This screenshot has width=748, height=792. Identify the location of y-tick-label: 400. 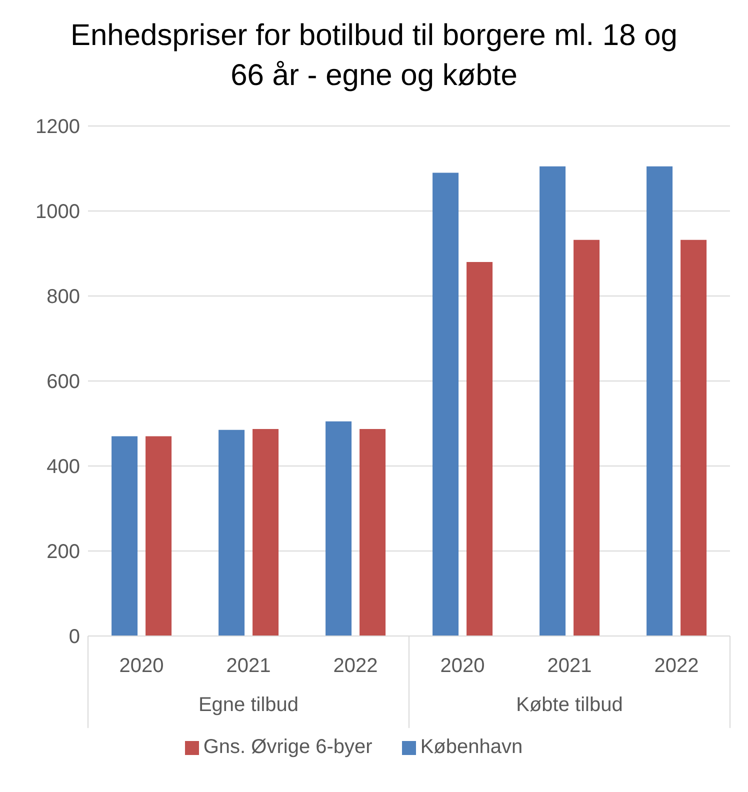
(63, 467).